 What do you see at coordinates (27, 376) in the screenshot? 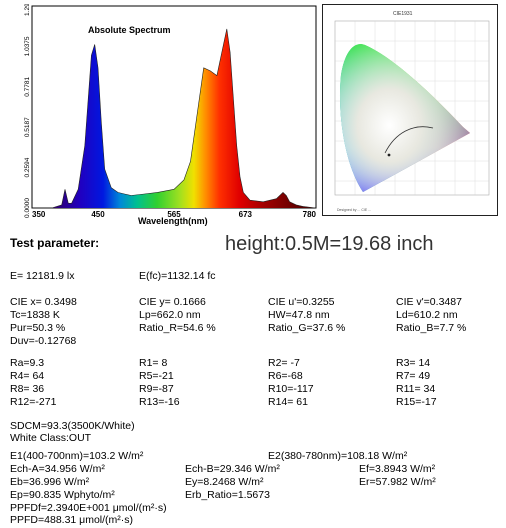
I see `r4-value: R4= 64` at bounding box center [27, 376].